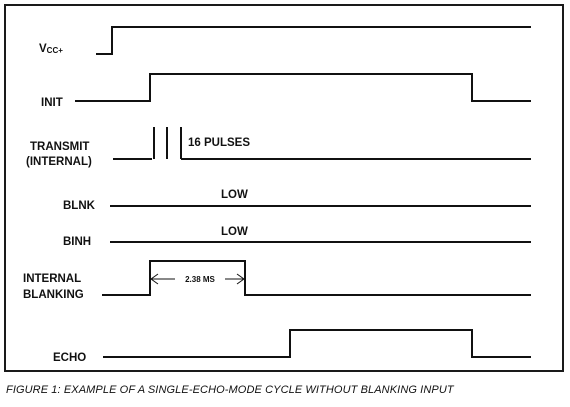  I want to click on vcc-waveform, so click(313, 40).